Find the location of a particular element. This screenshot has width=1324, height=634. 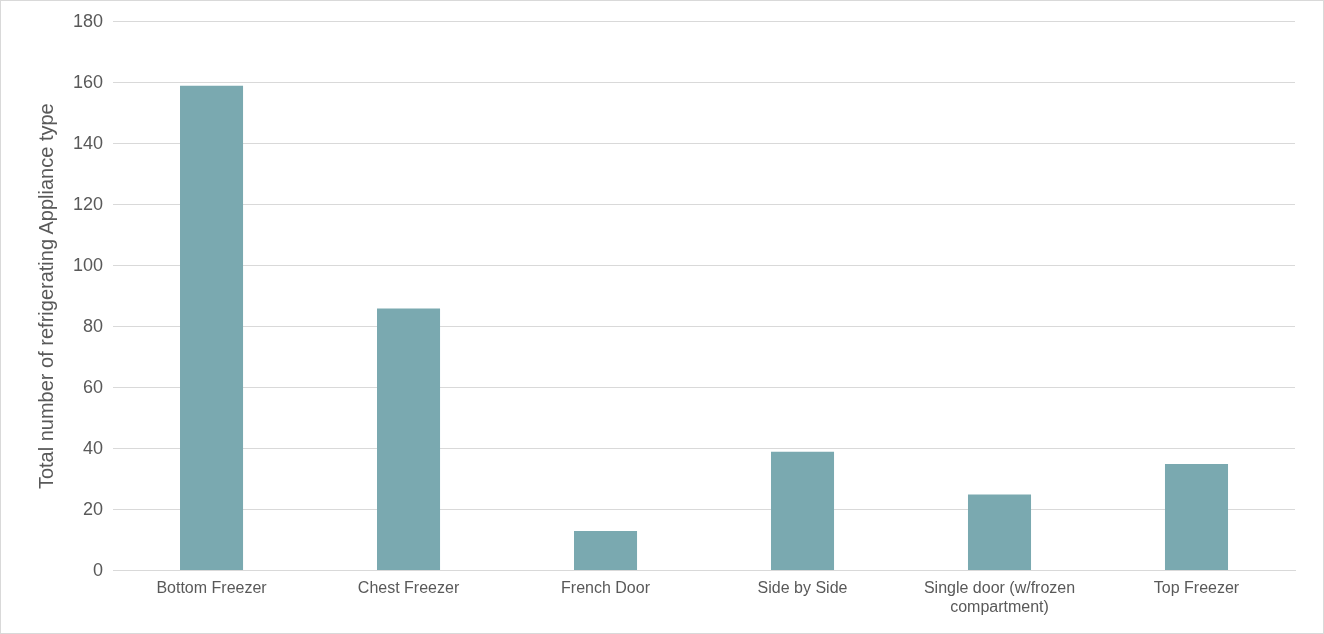

y-axis-title: Total number of refrigerating Appliance type is located at coordinates (45, 296).